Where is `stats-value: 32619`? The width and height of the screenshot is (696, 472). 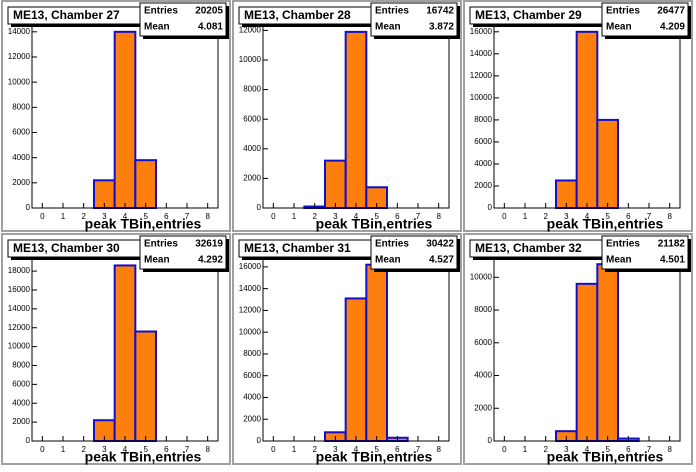
stats-value: 32619 is located at coordinates (209, 244).